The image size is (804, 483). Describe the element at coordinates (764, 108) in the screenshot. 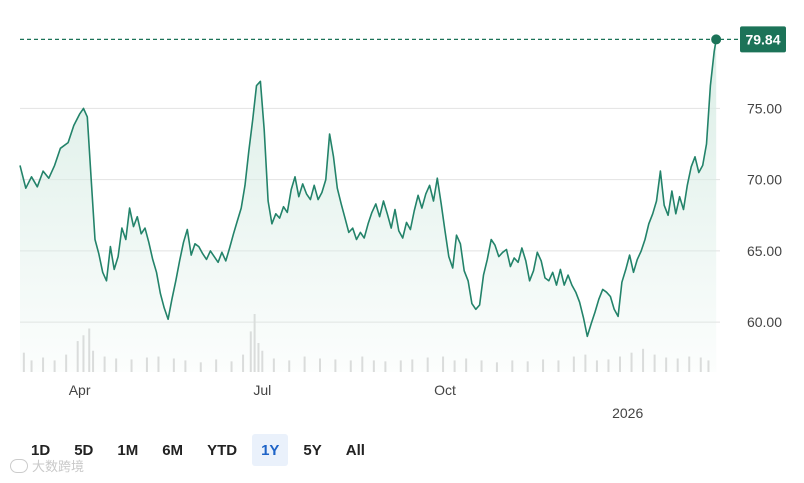

I see `y-tick-label: 75.00` at that location.